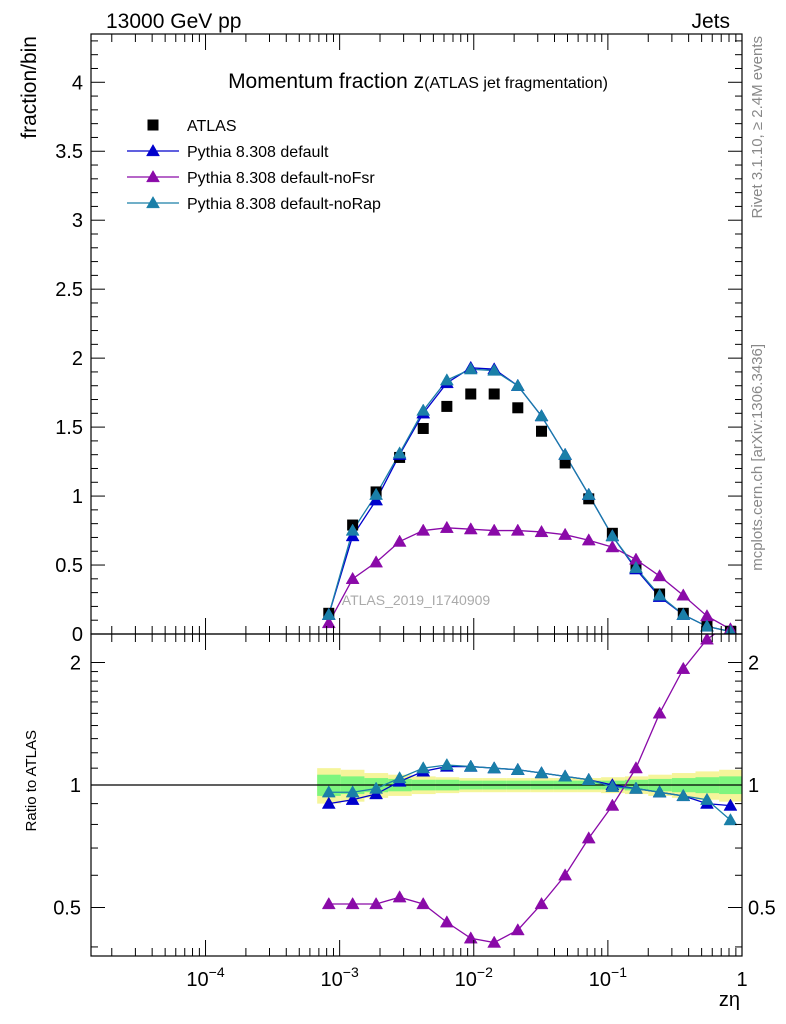 This screenshot has height=1024, width=786. I want to click on energy-label: 13000 GeV pp, so click(173, 21).